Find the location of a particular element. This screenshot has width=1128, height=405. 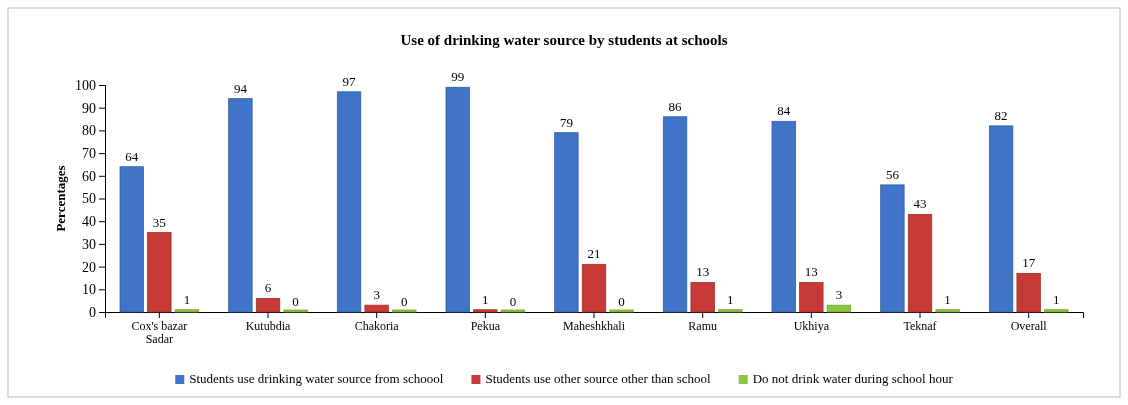

data-label: 6 is located at coordinates (268, 288).